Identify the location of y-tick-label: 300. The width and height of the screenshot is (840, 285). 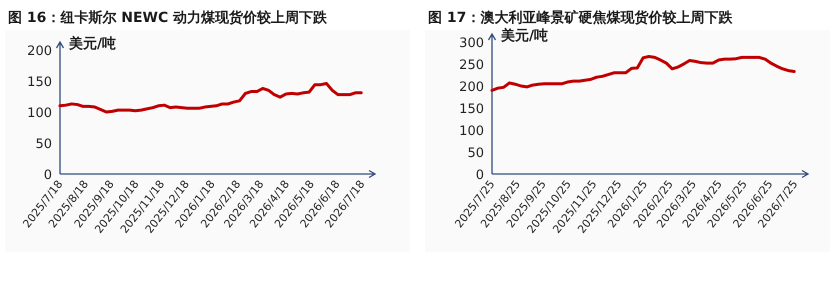
(471, 43).